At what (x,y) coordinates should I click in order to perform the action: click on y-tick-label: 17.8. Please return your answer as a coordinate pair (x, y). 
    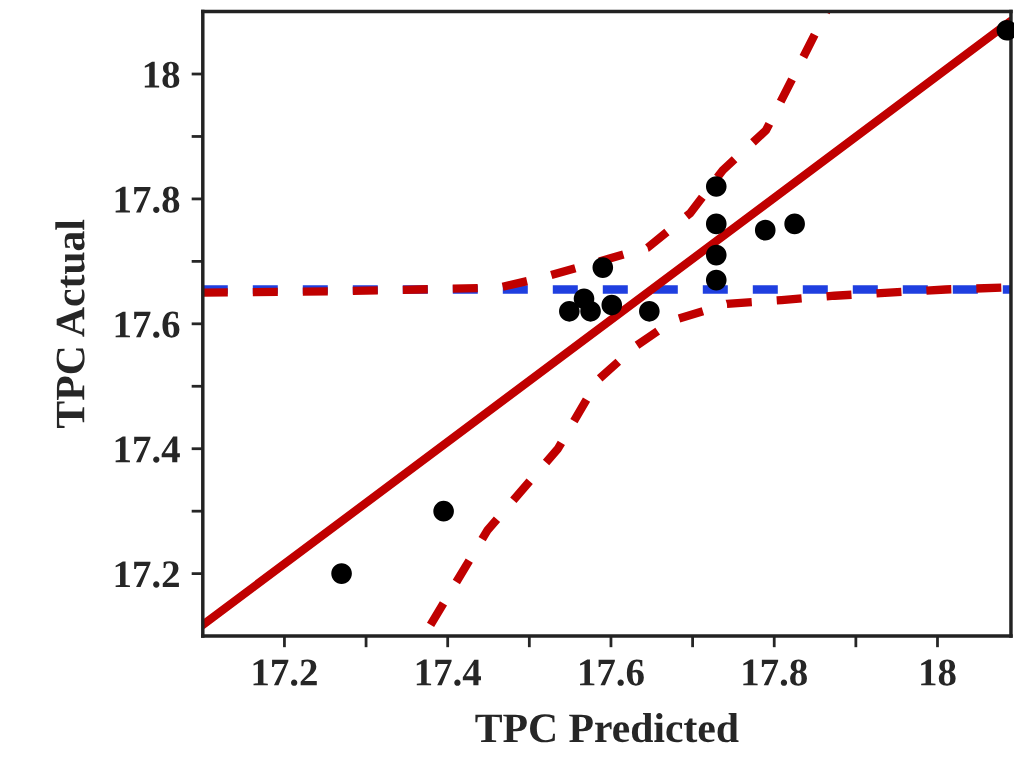
    Looking at the image, I should click on (147, 199).